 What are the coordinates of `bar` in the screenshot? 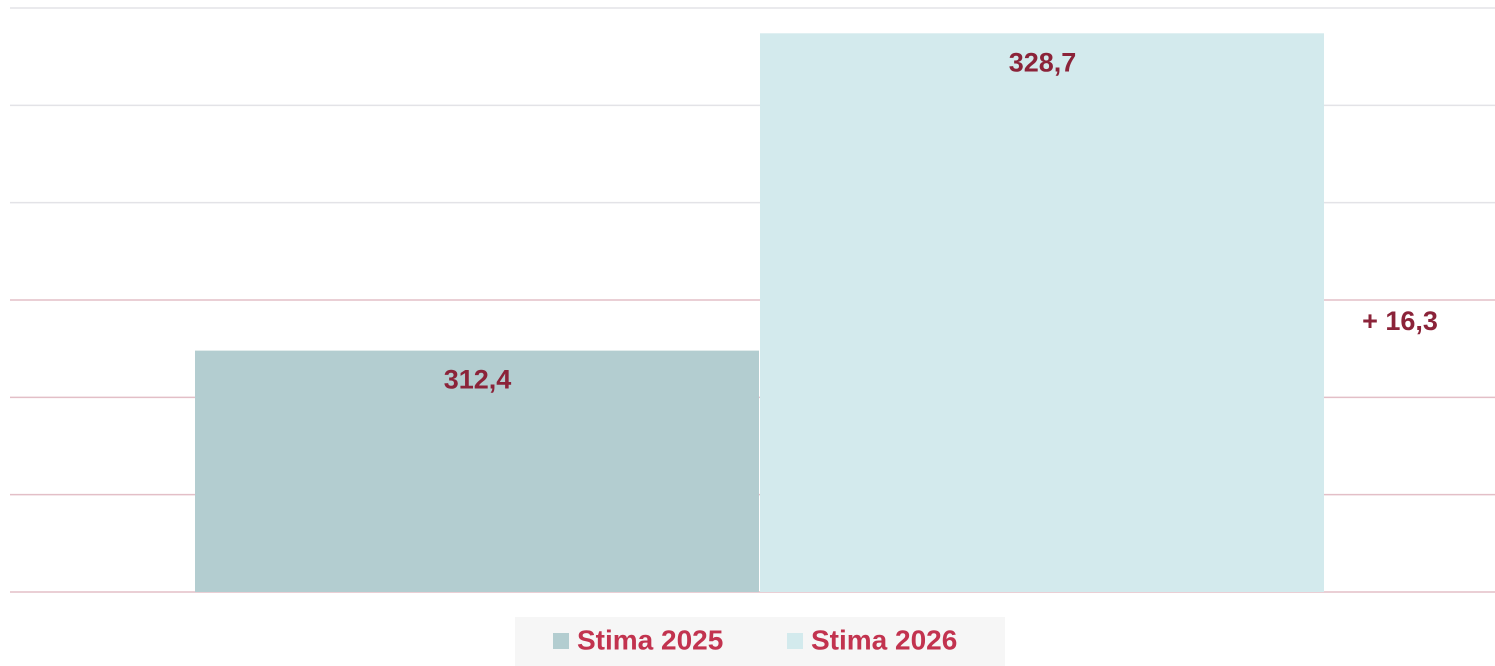 It's located at (477, 471).